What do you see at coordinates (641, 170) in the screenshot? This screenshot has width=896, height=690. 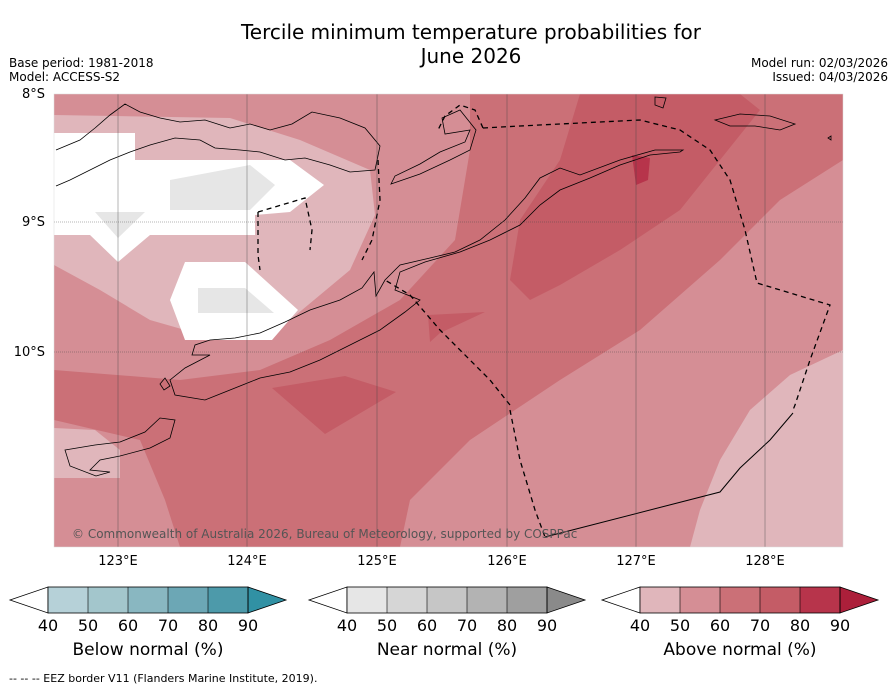 I see `field-80-patch` at bounding box center [641, 170].